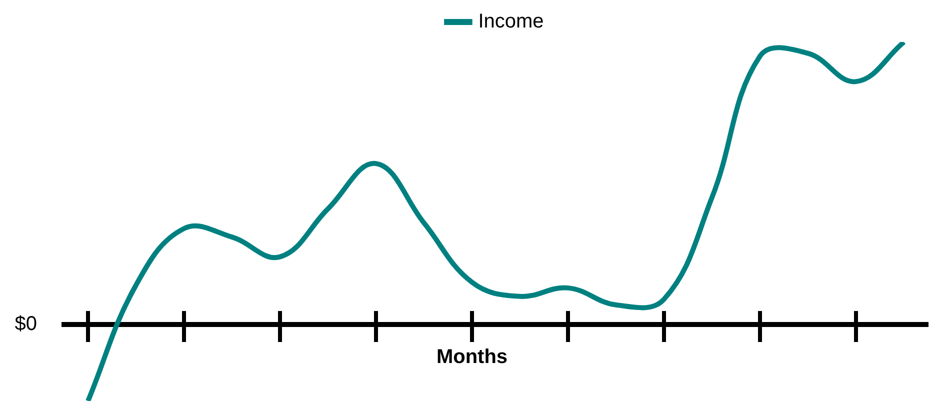 This screenshot has width=940, height=406. I want to click on x-axis-title: Months, so click(472, 357).